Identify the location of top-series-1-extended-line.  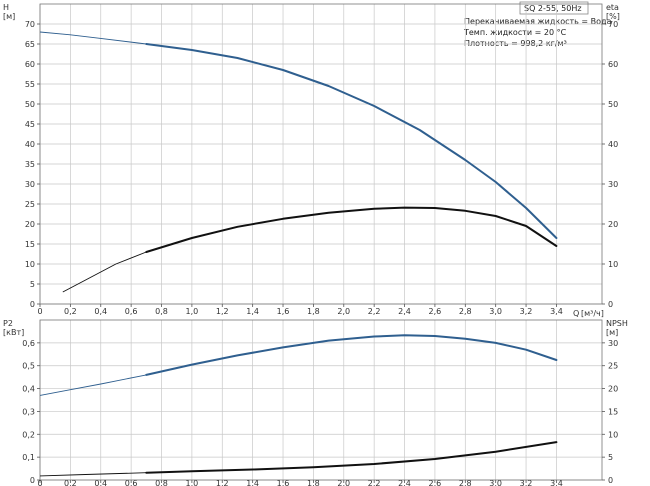
(104, 272).